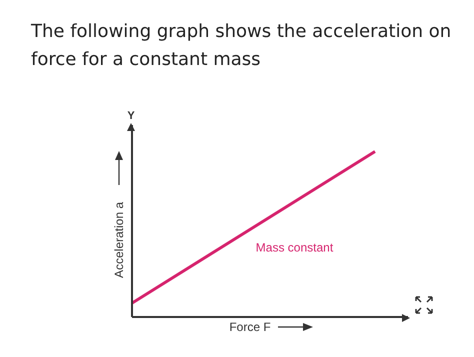 The width and height of the screenshot is (474, 357). Describe the element at coordinates (131, 116) in the screenshot. I see `text: Y` at that location.